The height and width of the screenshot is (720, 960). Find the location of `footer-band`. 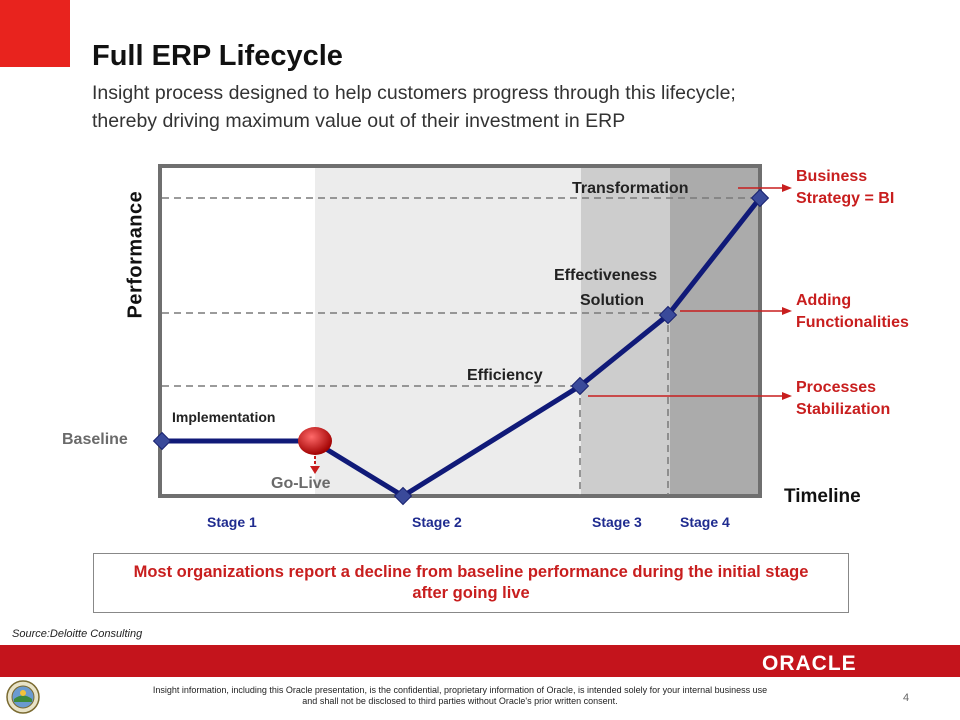

footer-band is located at coordinates (480, 661).